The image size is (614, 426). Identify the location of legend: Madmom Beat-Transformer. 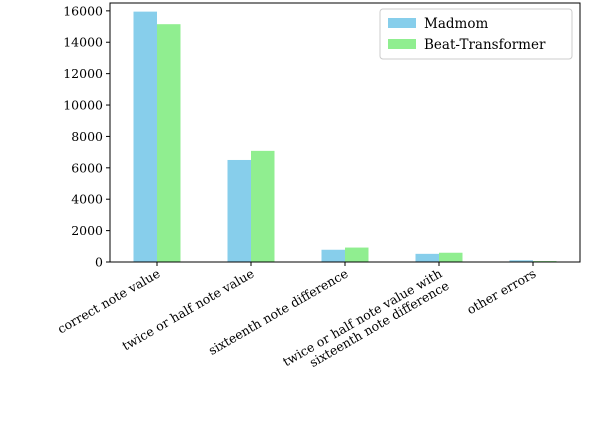
(476, 34).